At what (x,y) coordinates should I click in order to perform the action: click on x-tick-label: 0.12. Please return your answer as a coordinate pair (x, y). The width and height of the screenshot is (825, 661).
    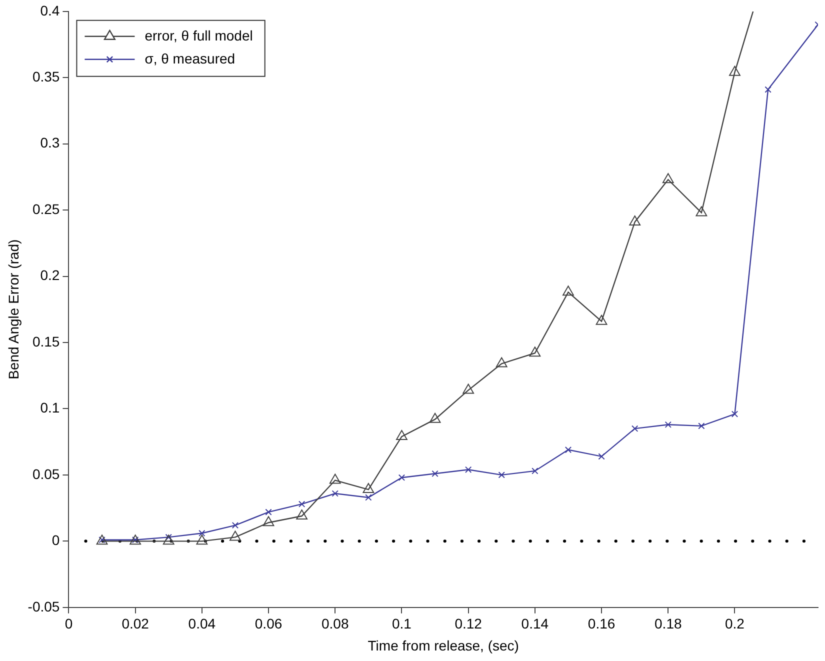
    Looking at the image, I should click on (468, 624).